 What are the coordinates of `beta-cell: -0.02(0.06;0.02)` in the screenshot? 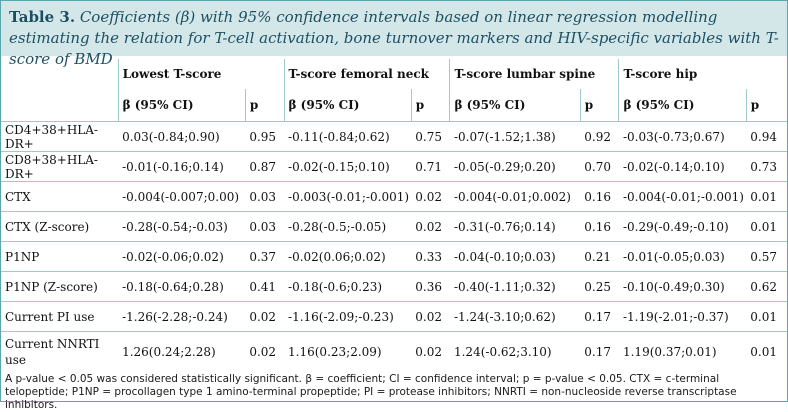 It's located at (348, 256).